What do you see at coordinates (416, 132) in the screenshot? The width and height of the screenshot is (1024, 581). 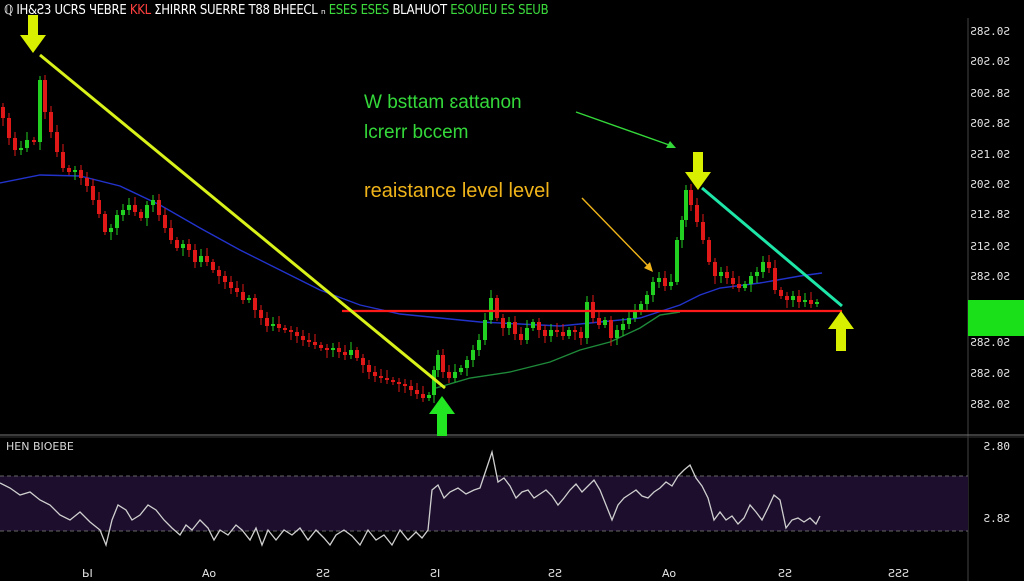 I see `annotation-w-bottom-line2: lcrerr bccem` at bounding box center [416, 132].